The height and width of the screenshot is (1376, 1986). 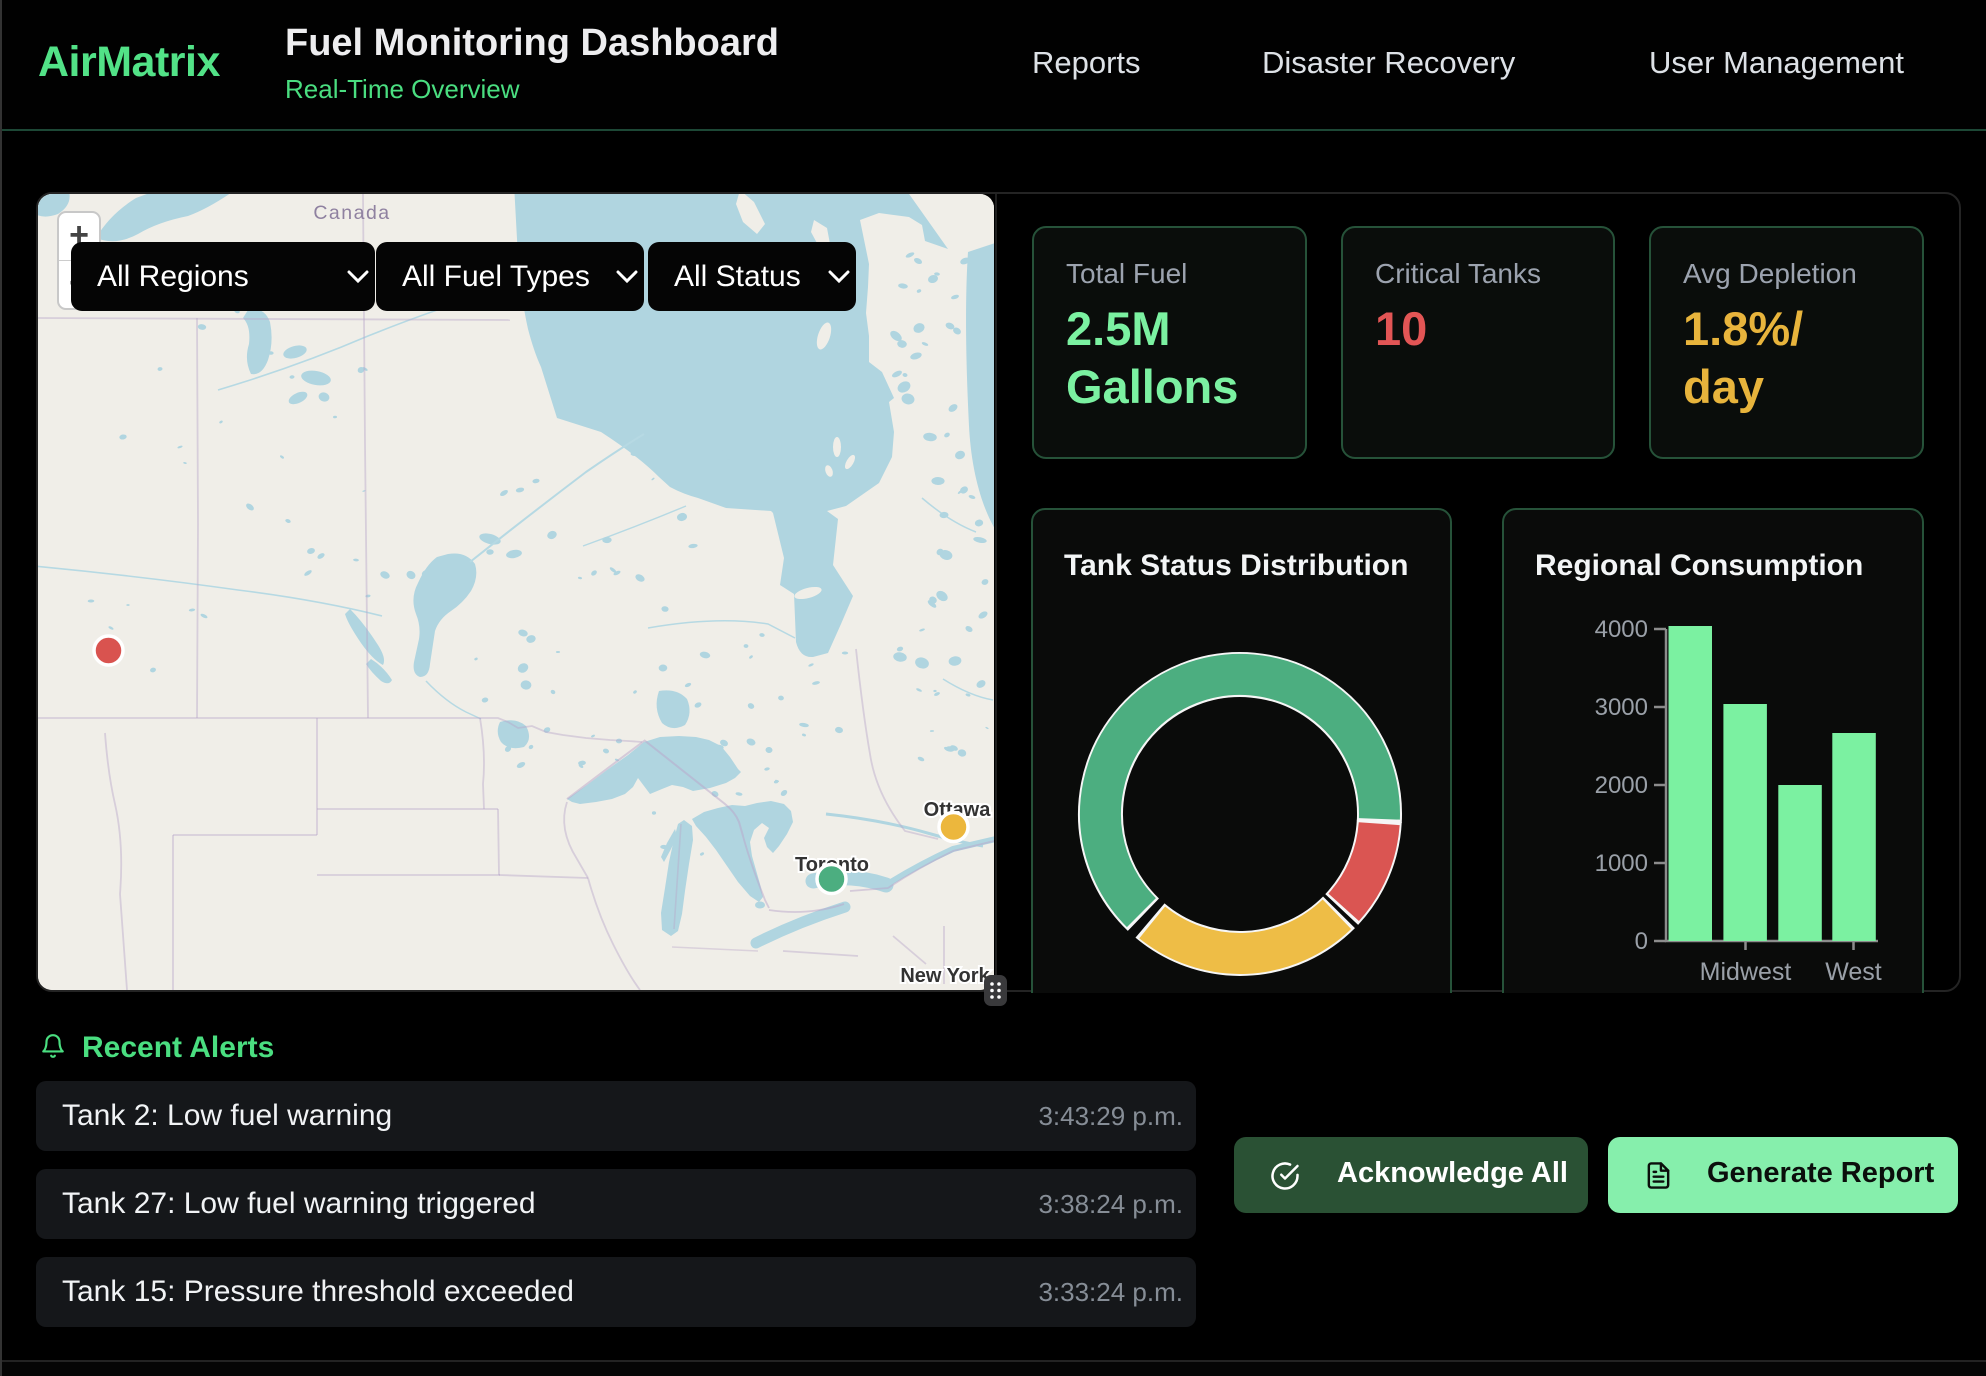 I want to click on svg-text: 2000, so click(x=1621, y=785).